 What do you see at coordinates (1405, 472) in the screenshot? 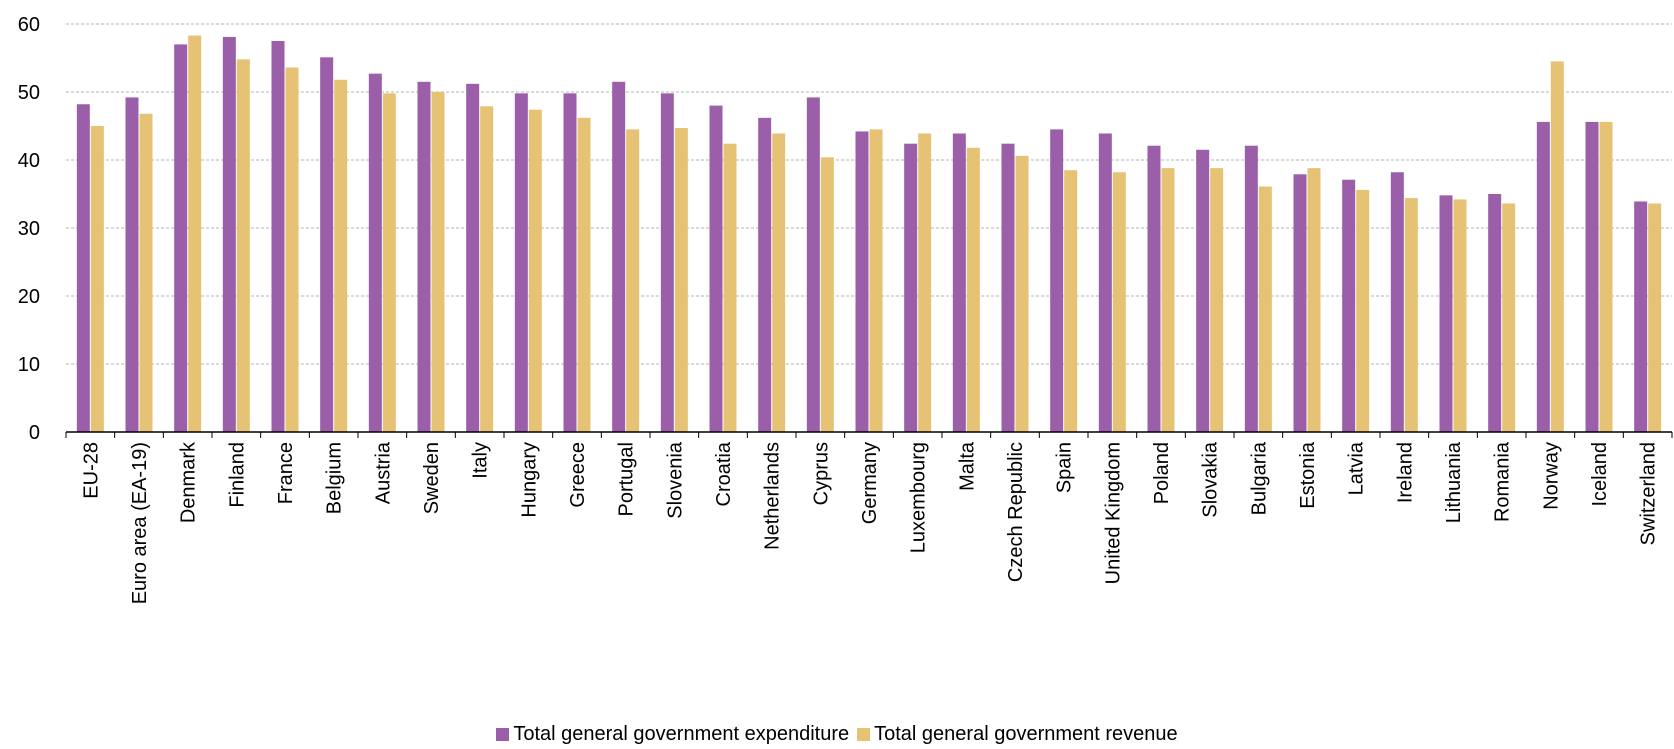
I see `category-label: Ireland` at bounding box center [1405, 472].